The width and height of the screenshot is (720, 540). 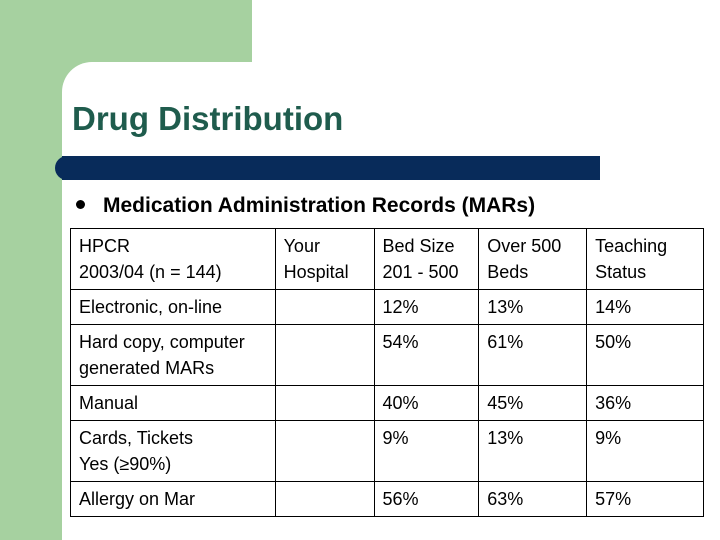 I want to click on header-over-500: Over 500 Beds, so click(x=533, y=259).